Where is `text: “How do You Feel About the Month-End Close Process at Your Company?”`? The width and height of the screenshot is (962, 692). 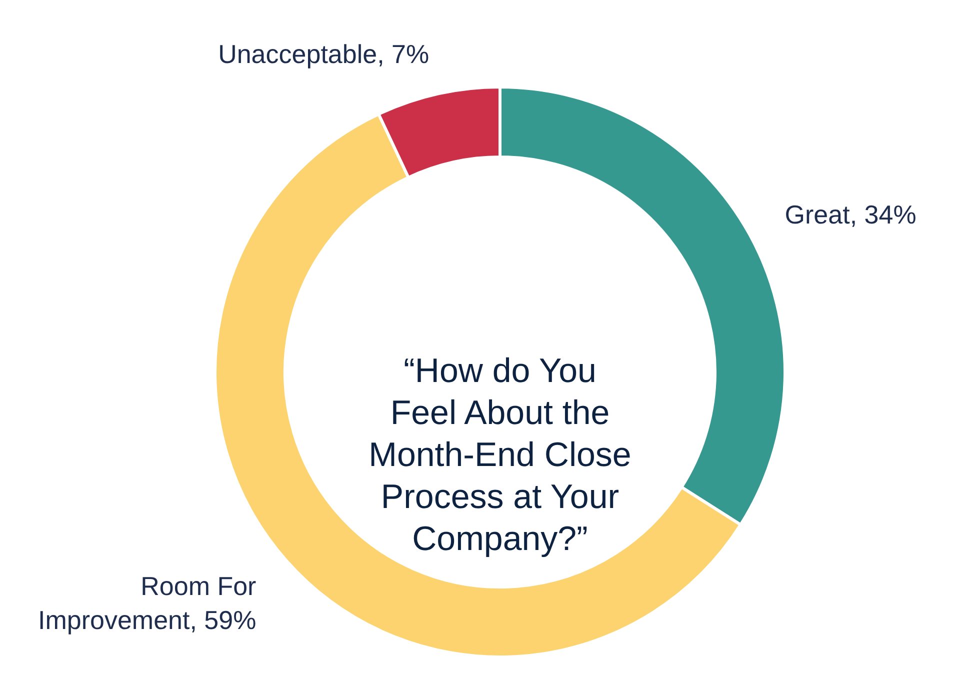 text: “How do You Feel About the Month-End Close Process at Your Company?” is located at coordinates (500, 455).